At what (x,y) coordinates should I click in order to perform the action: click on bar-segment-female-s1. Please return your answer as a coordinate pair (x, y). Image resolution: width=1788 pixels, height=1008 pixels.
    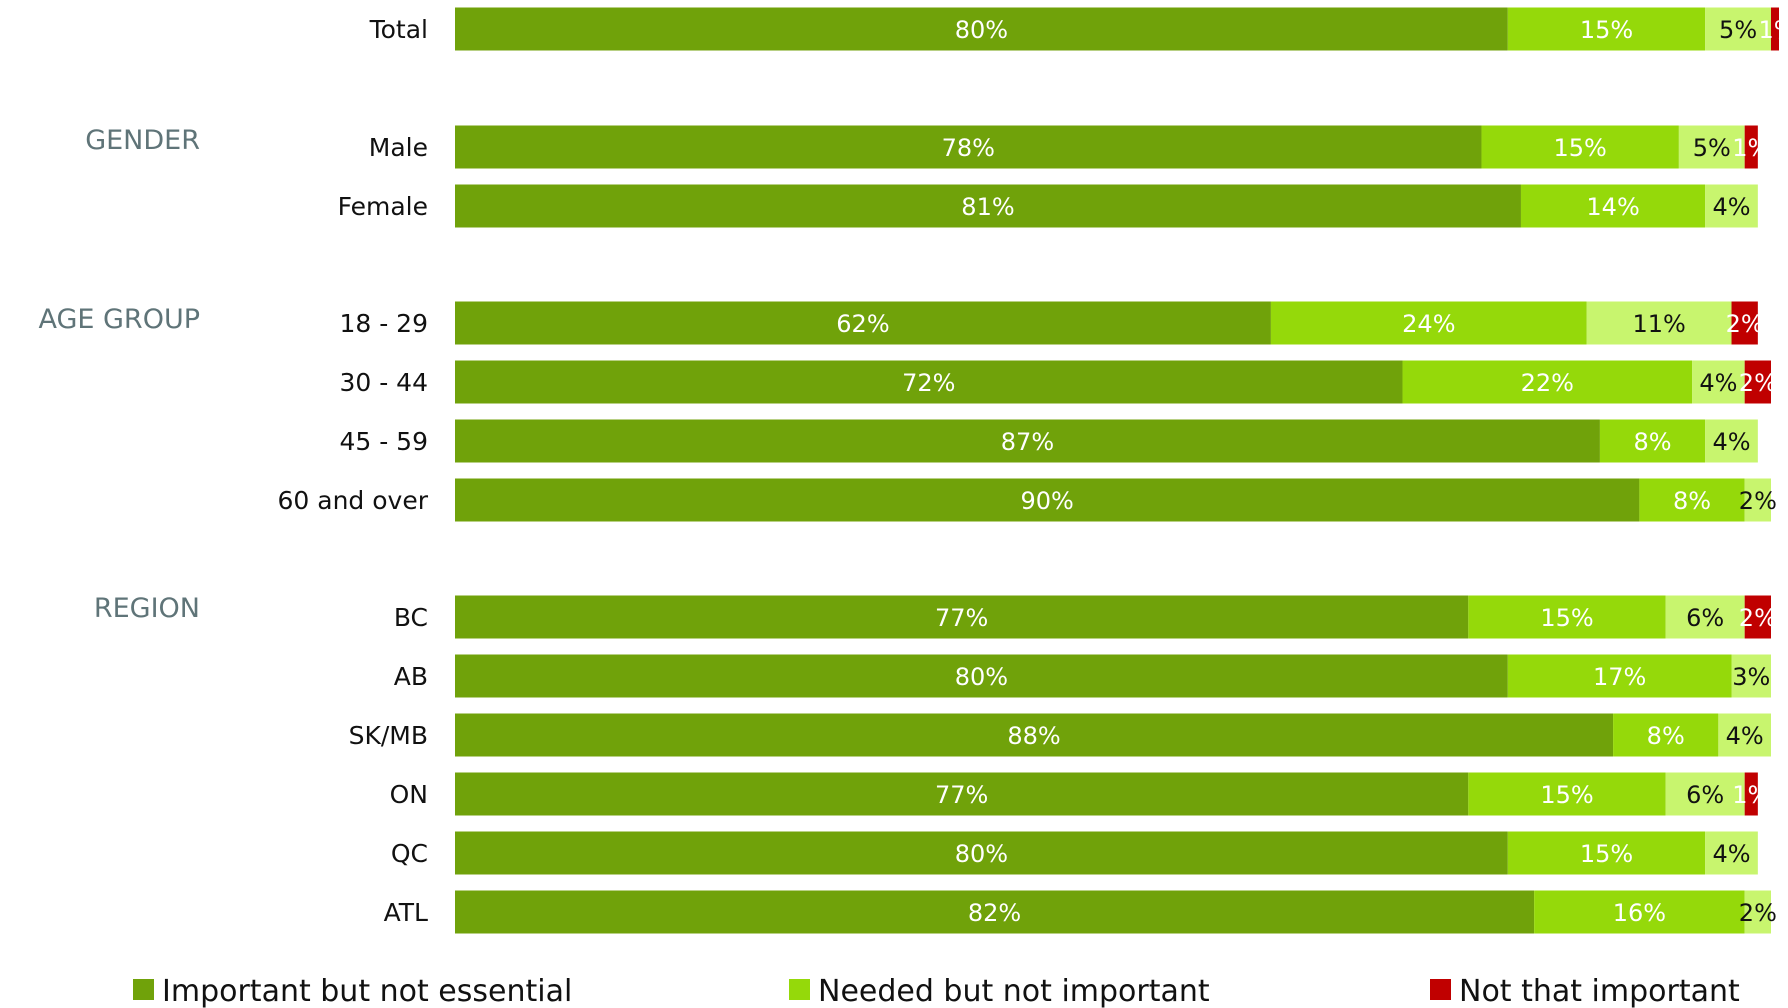
    Looking at the image, I should click on (988, 206).